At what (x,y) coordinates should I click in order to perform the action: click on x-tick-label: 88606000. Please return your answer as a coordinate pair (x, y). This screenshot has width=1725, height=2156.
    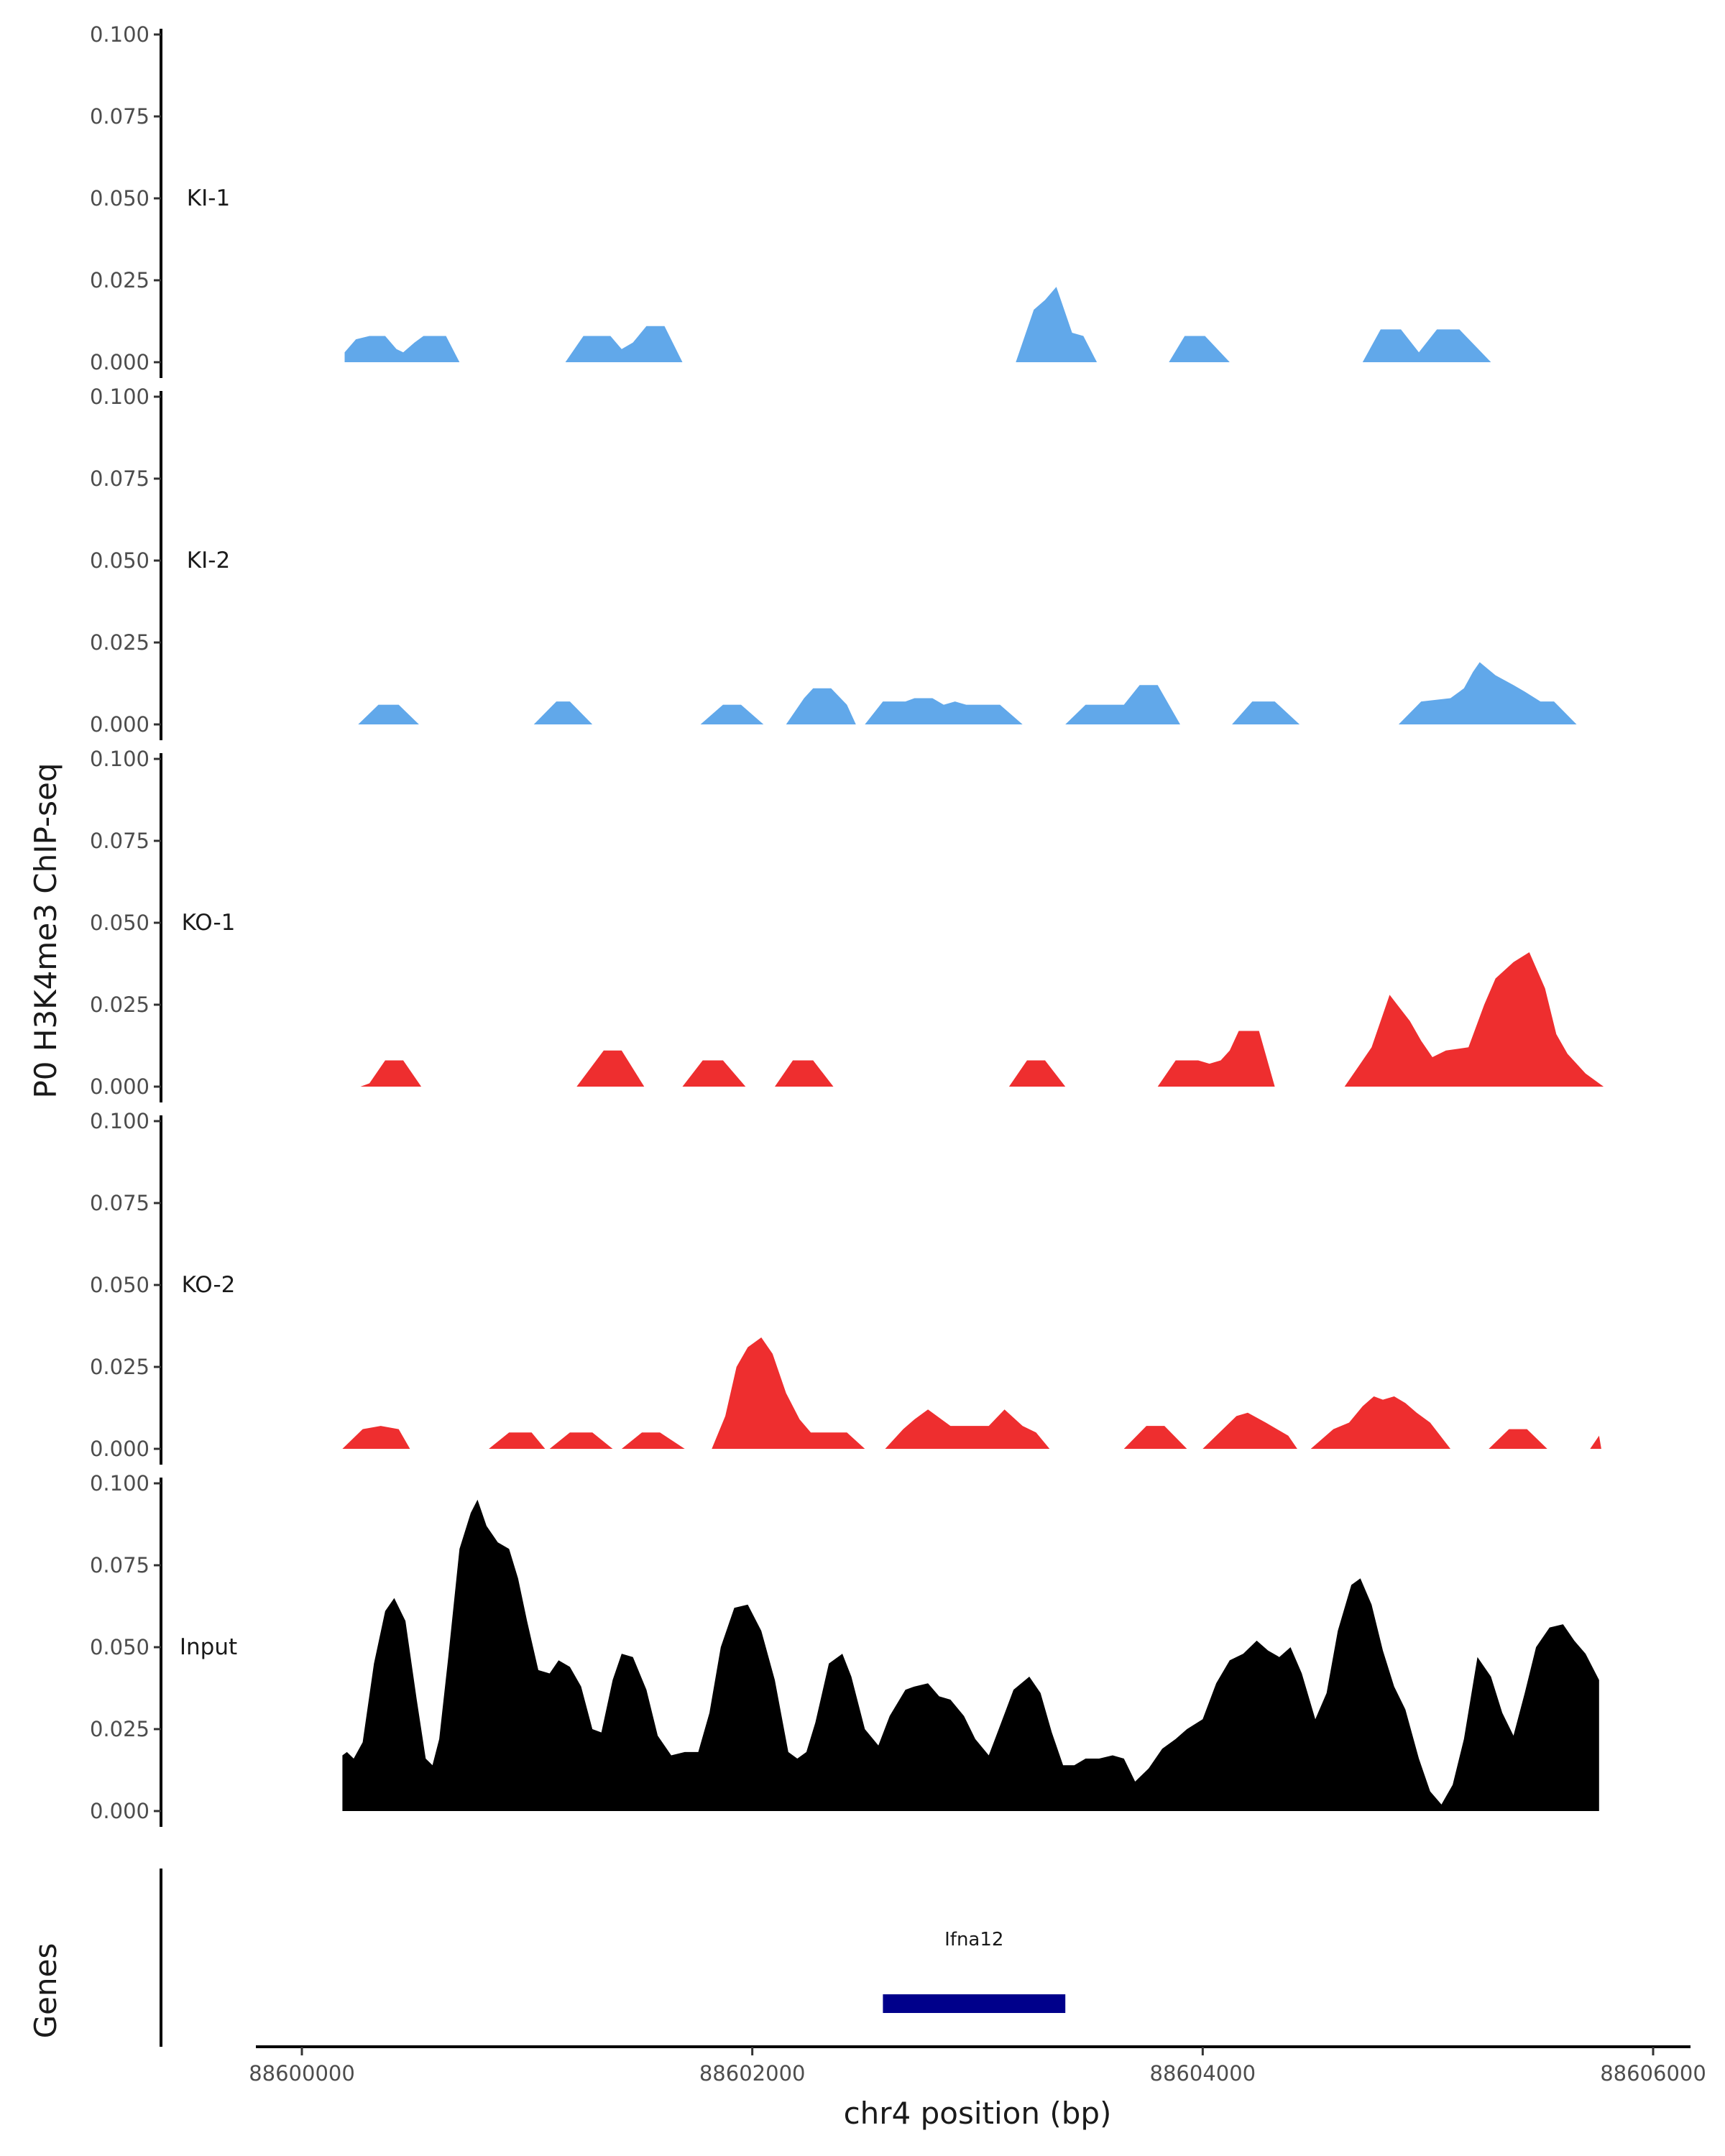
    Looking at the image, I should click on (1653, 2073).